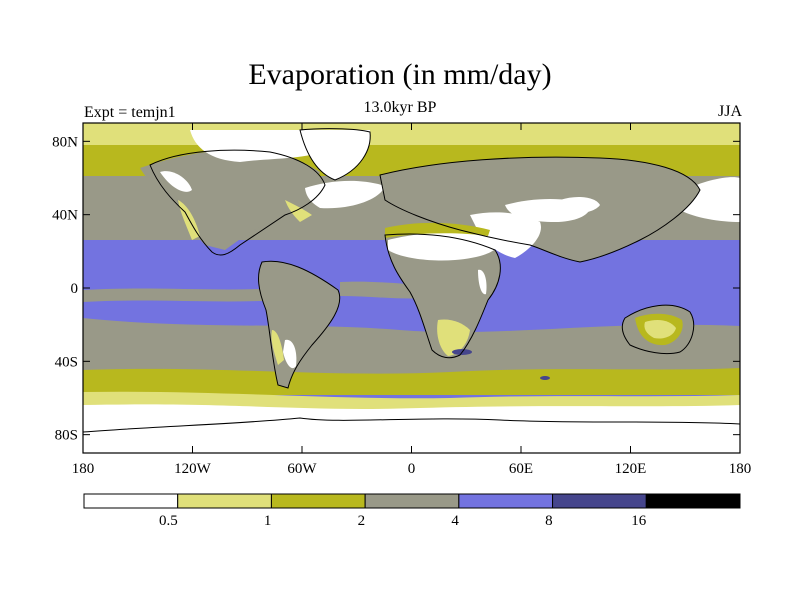  Describe the element at coordinates (66, 436) in the screenshot. I see `lat-tick-label: 80S` at that location.